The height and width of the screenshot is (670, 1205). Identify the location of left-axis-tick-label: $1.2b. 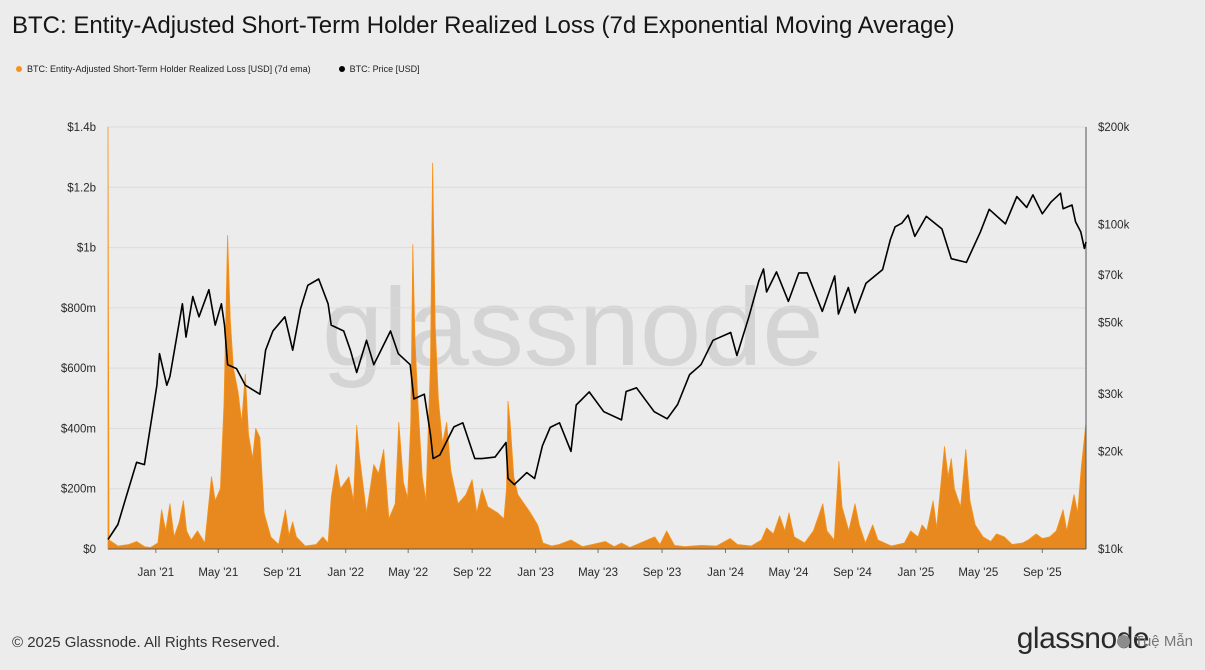
(81, 188).